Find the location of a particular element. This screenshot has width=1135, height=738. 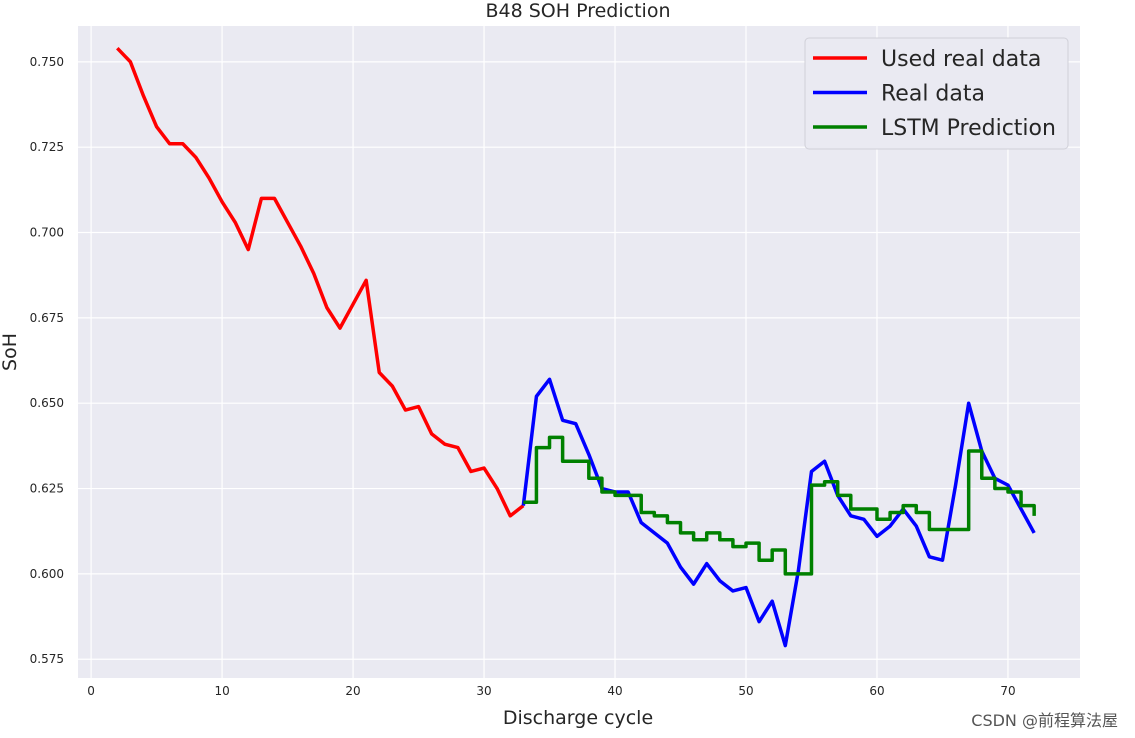

y-tick-label: 0.575 is located at coordinates (47, 659).